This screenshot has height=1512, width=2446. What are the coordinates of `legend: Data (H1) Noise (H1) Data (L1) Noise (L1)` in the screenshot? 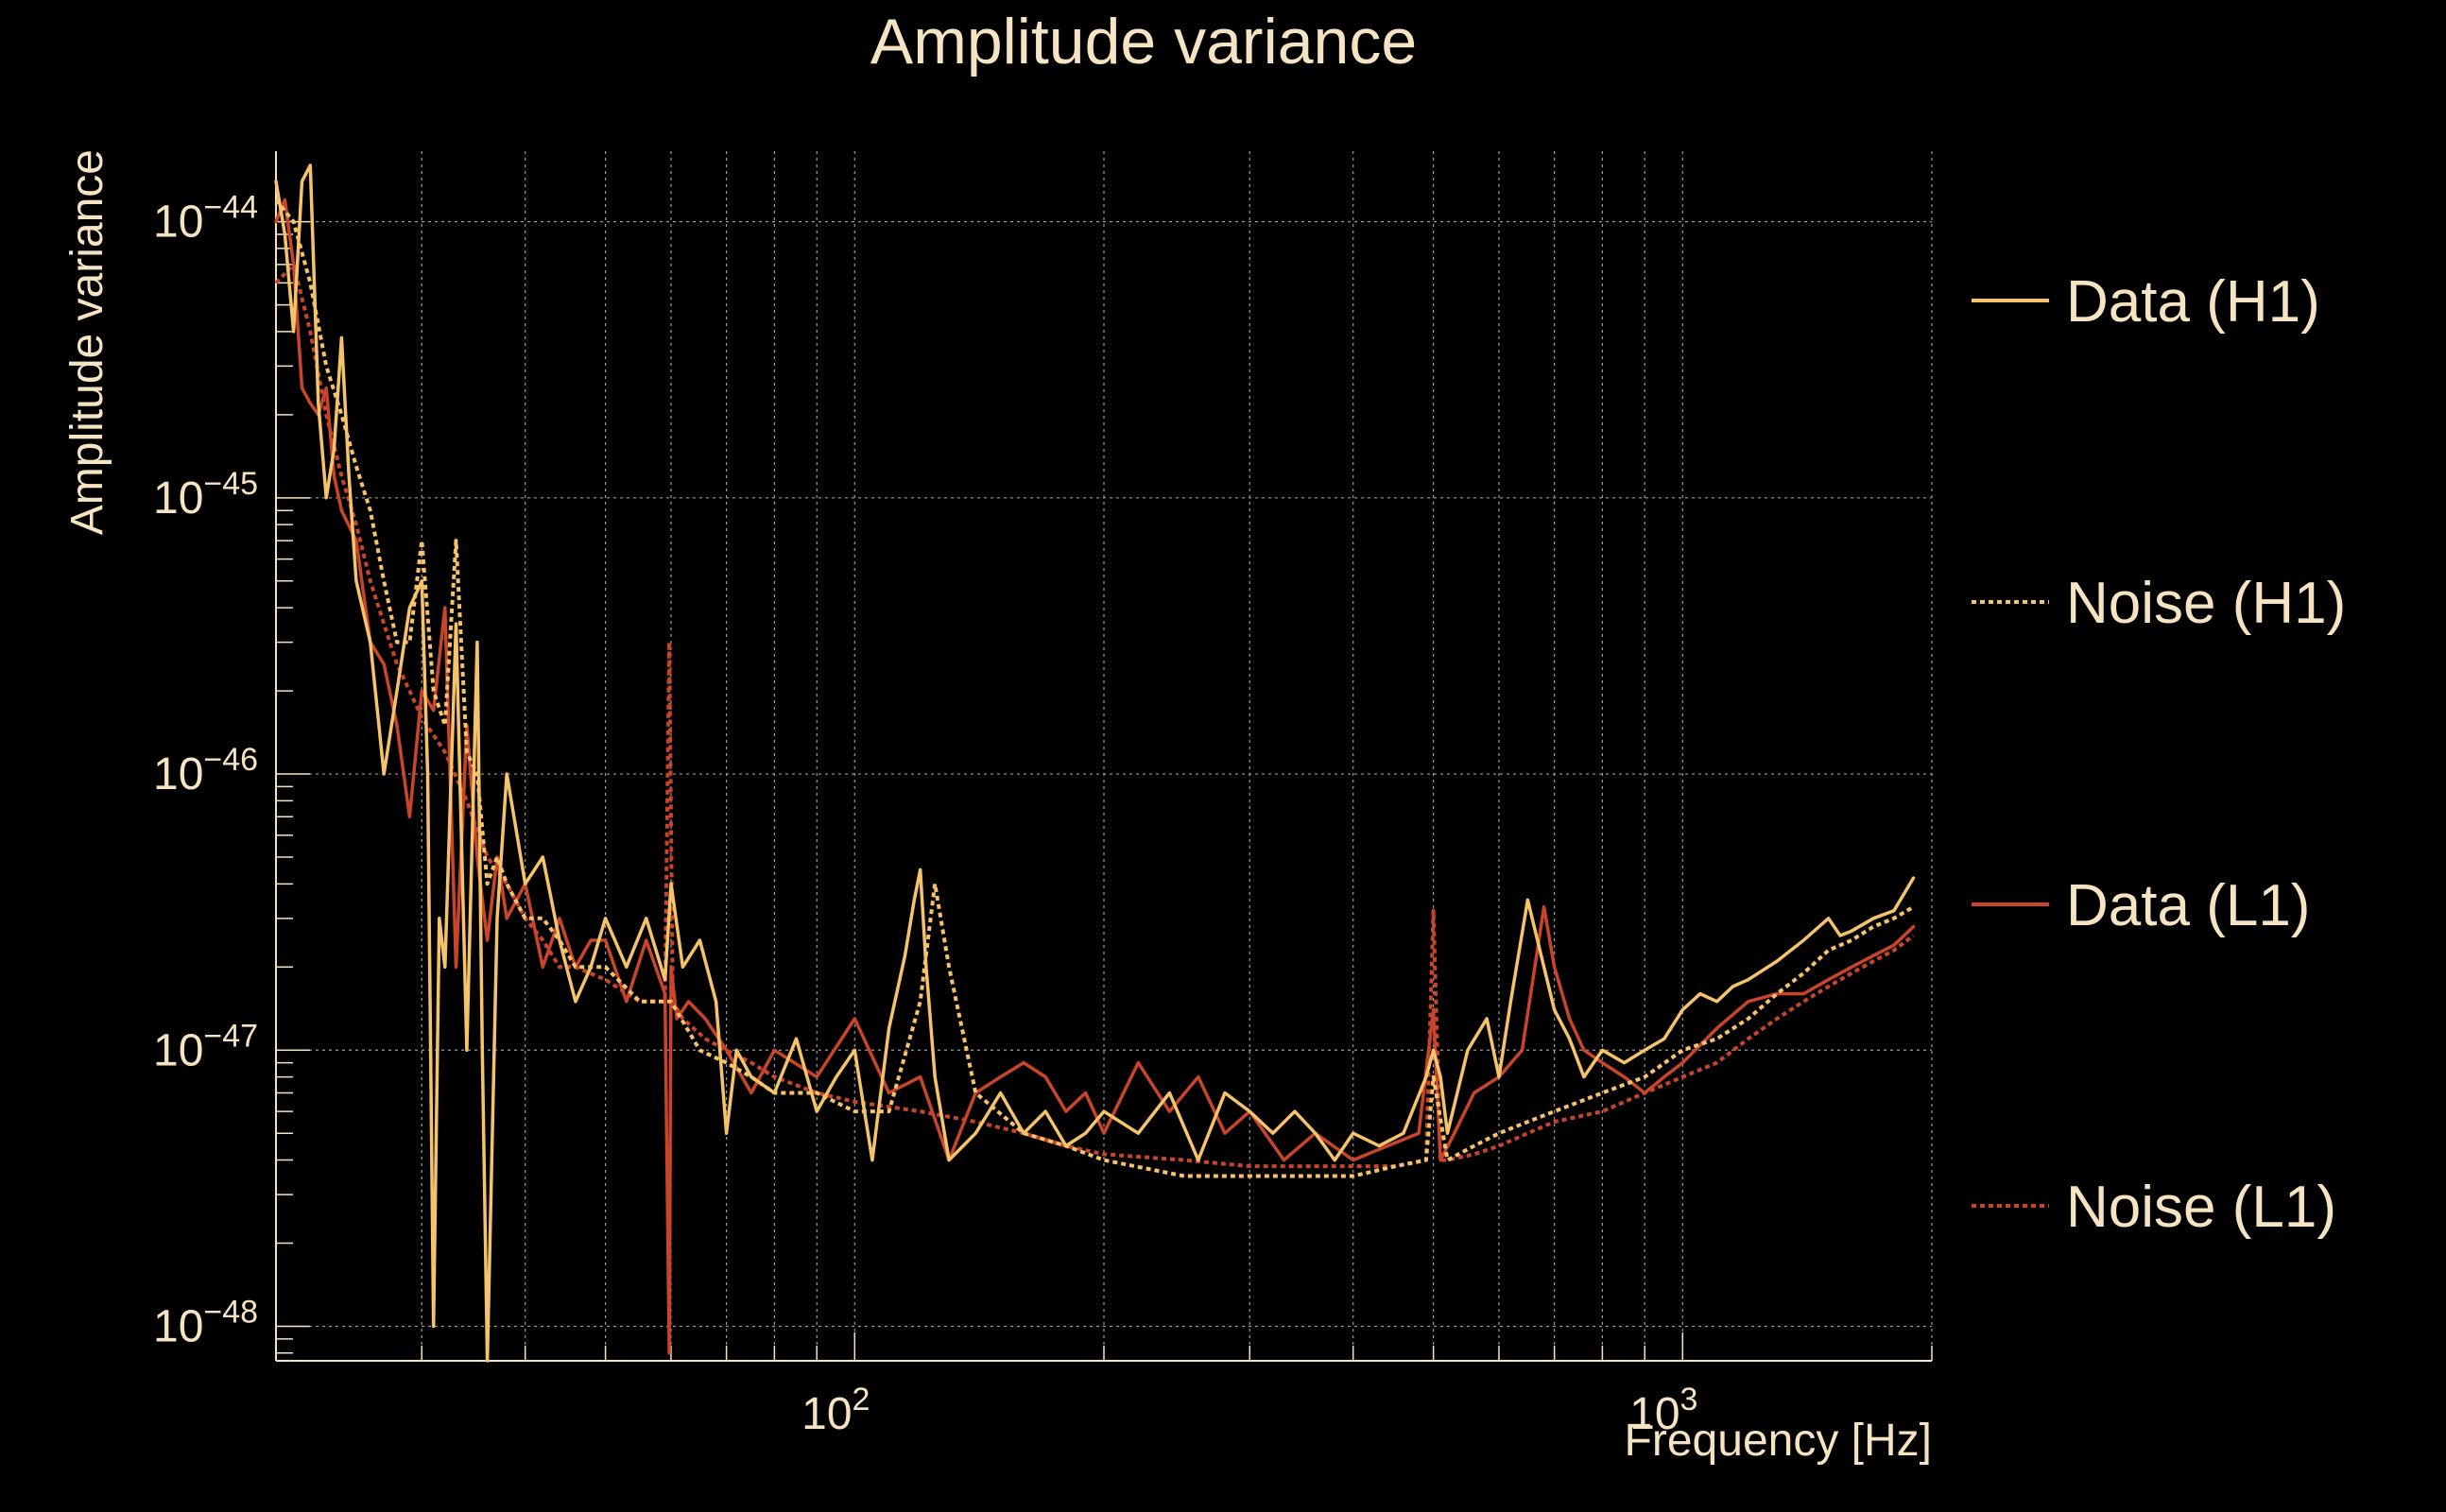 It's located at (2159, 754).